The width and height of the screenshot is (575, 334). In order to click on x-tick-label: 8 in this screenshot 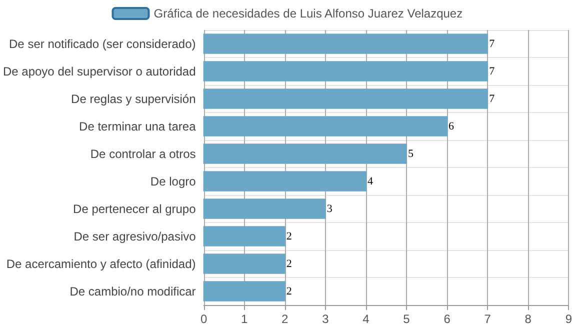, I will do `click(528, 319)`.